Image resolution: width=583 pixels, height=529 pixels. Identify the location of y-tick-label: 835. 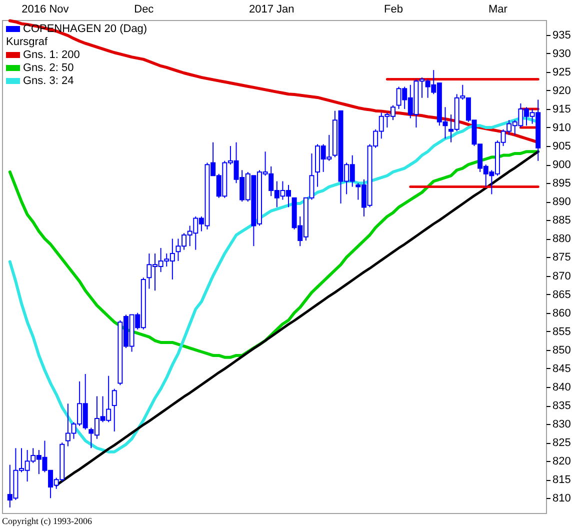
(561, 406).